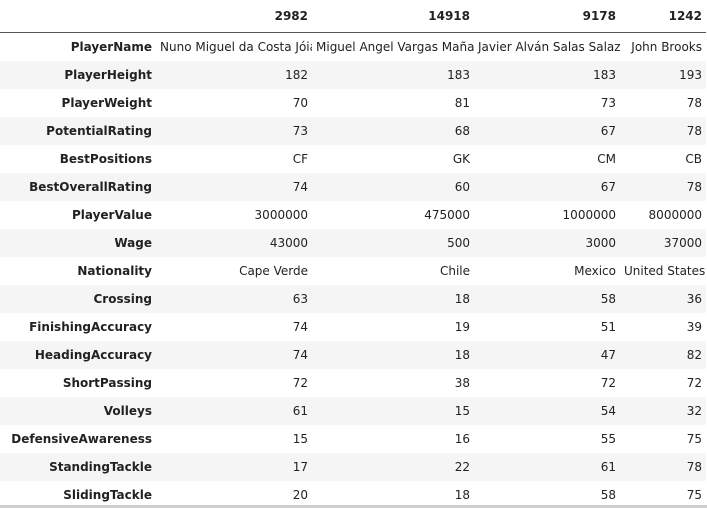  I want to click on row-label: PlayerWeight, so click(78, 103).